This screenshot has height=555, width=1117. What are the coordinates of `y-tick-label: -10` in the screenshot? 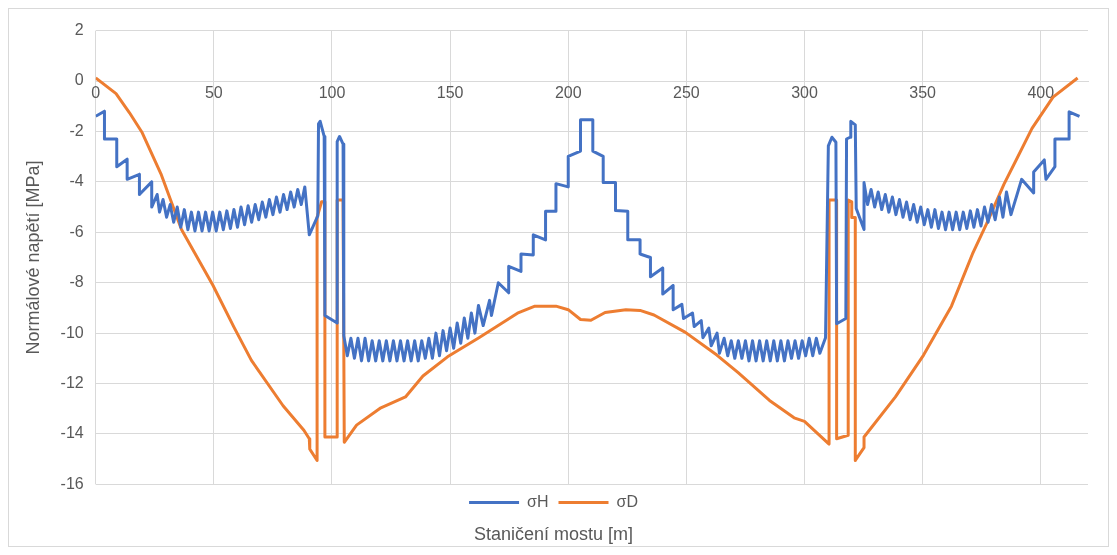 It's located at (72, 332).